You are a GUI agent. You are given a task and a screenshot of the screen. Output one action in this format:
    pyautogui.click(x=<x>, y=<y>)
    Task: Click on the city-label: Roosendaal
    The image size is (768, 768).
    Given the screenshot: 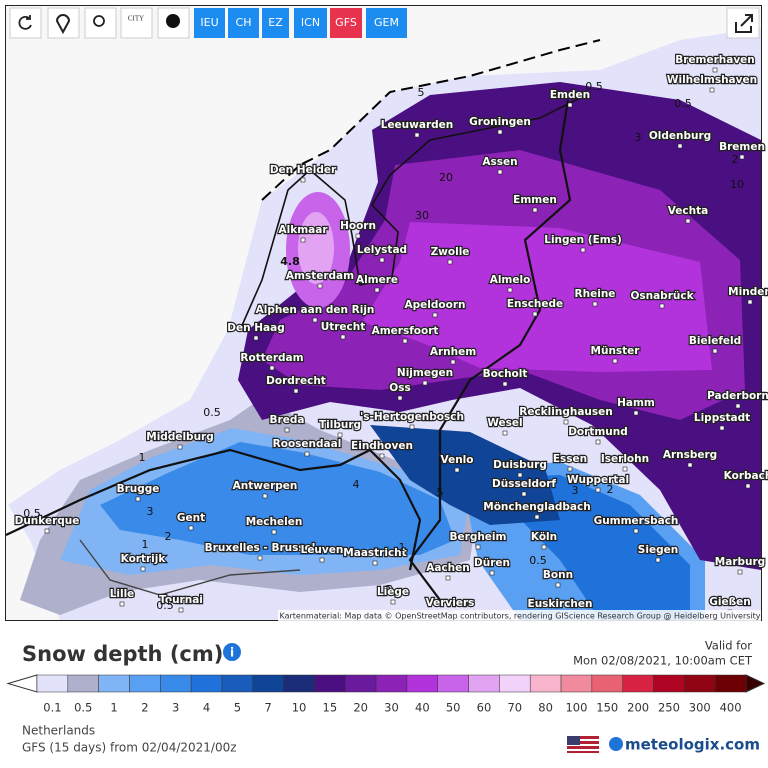 What is the action you would take?
    pyautogui.click(x=307, y=444)
    